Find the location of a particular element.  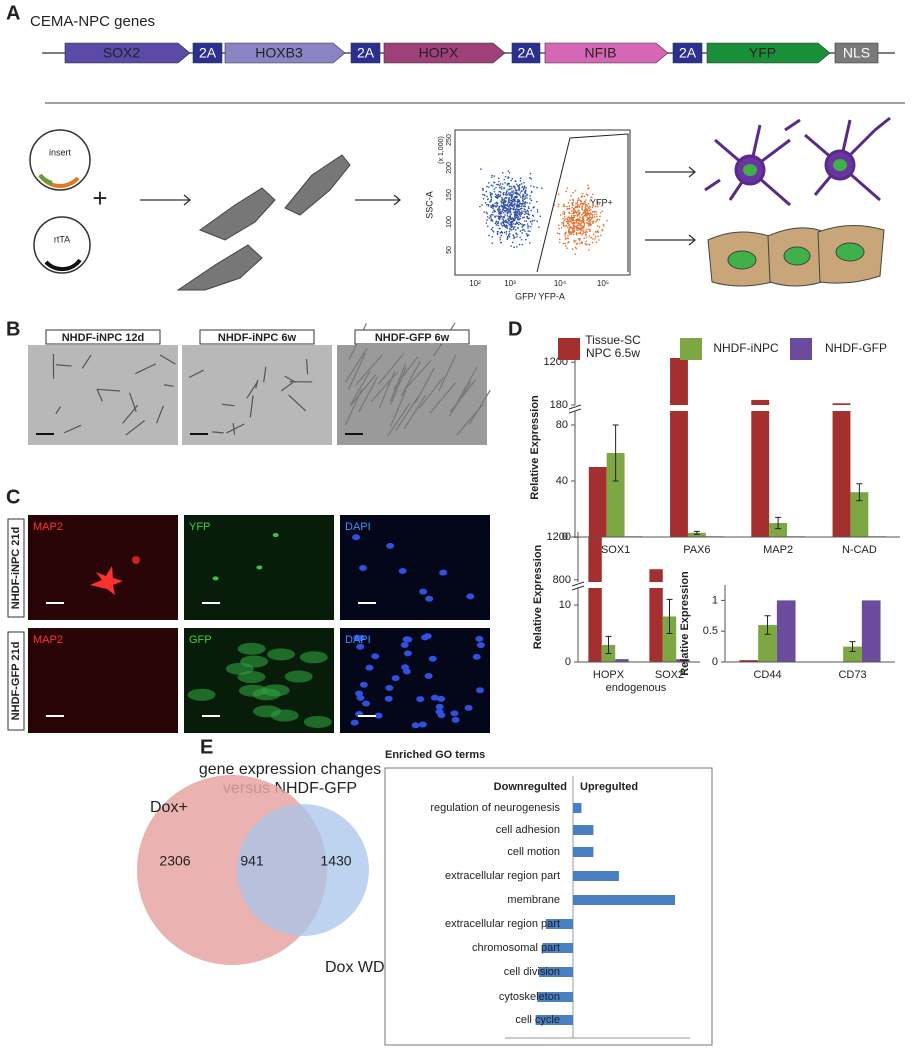

flow-tick-label: 250 is located at coordinates (449, 140).